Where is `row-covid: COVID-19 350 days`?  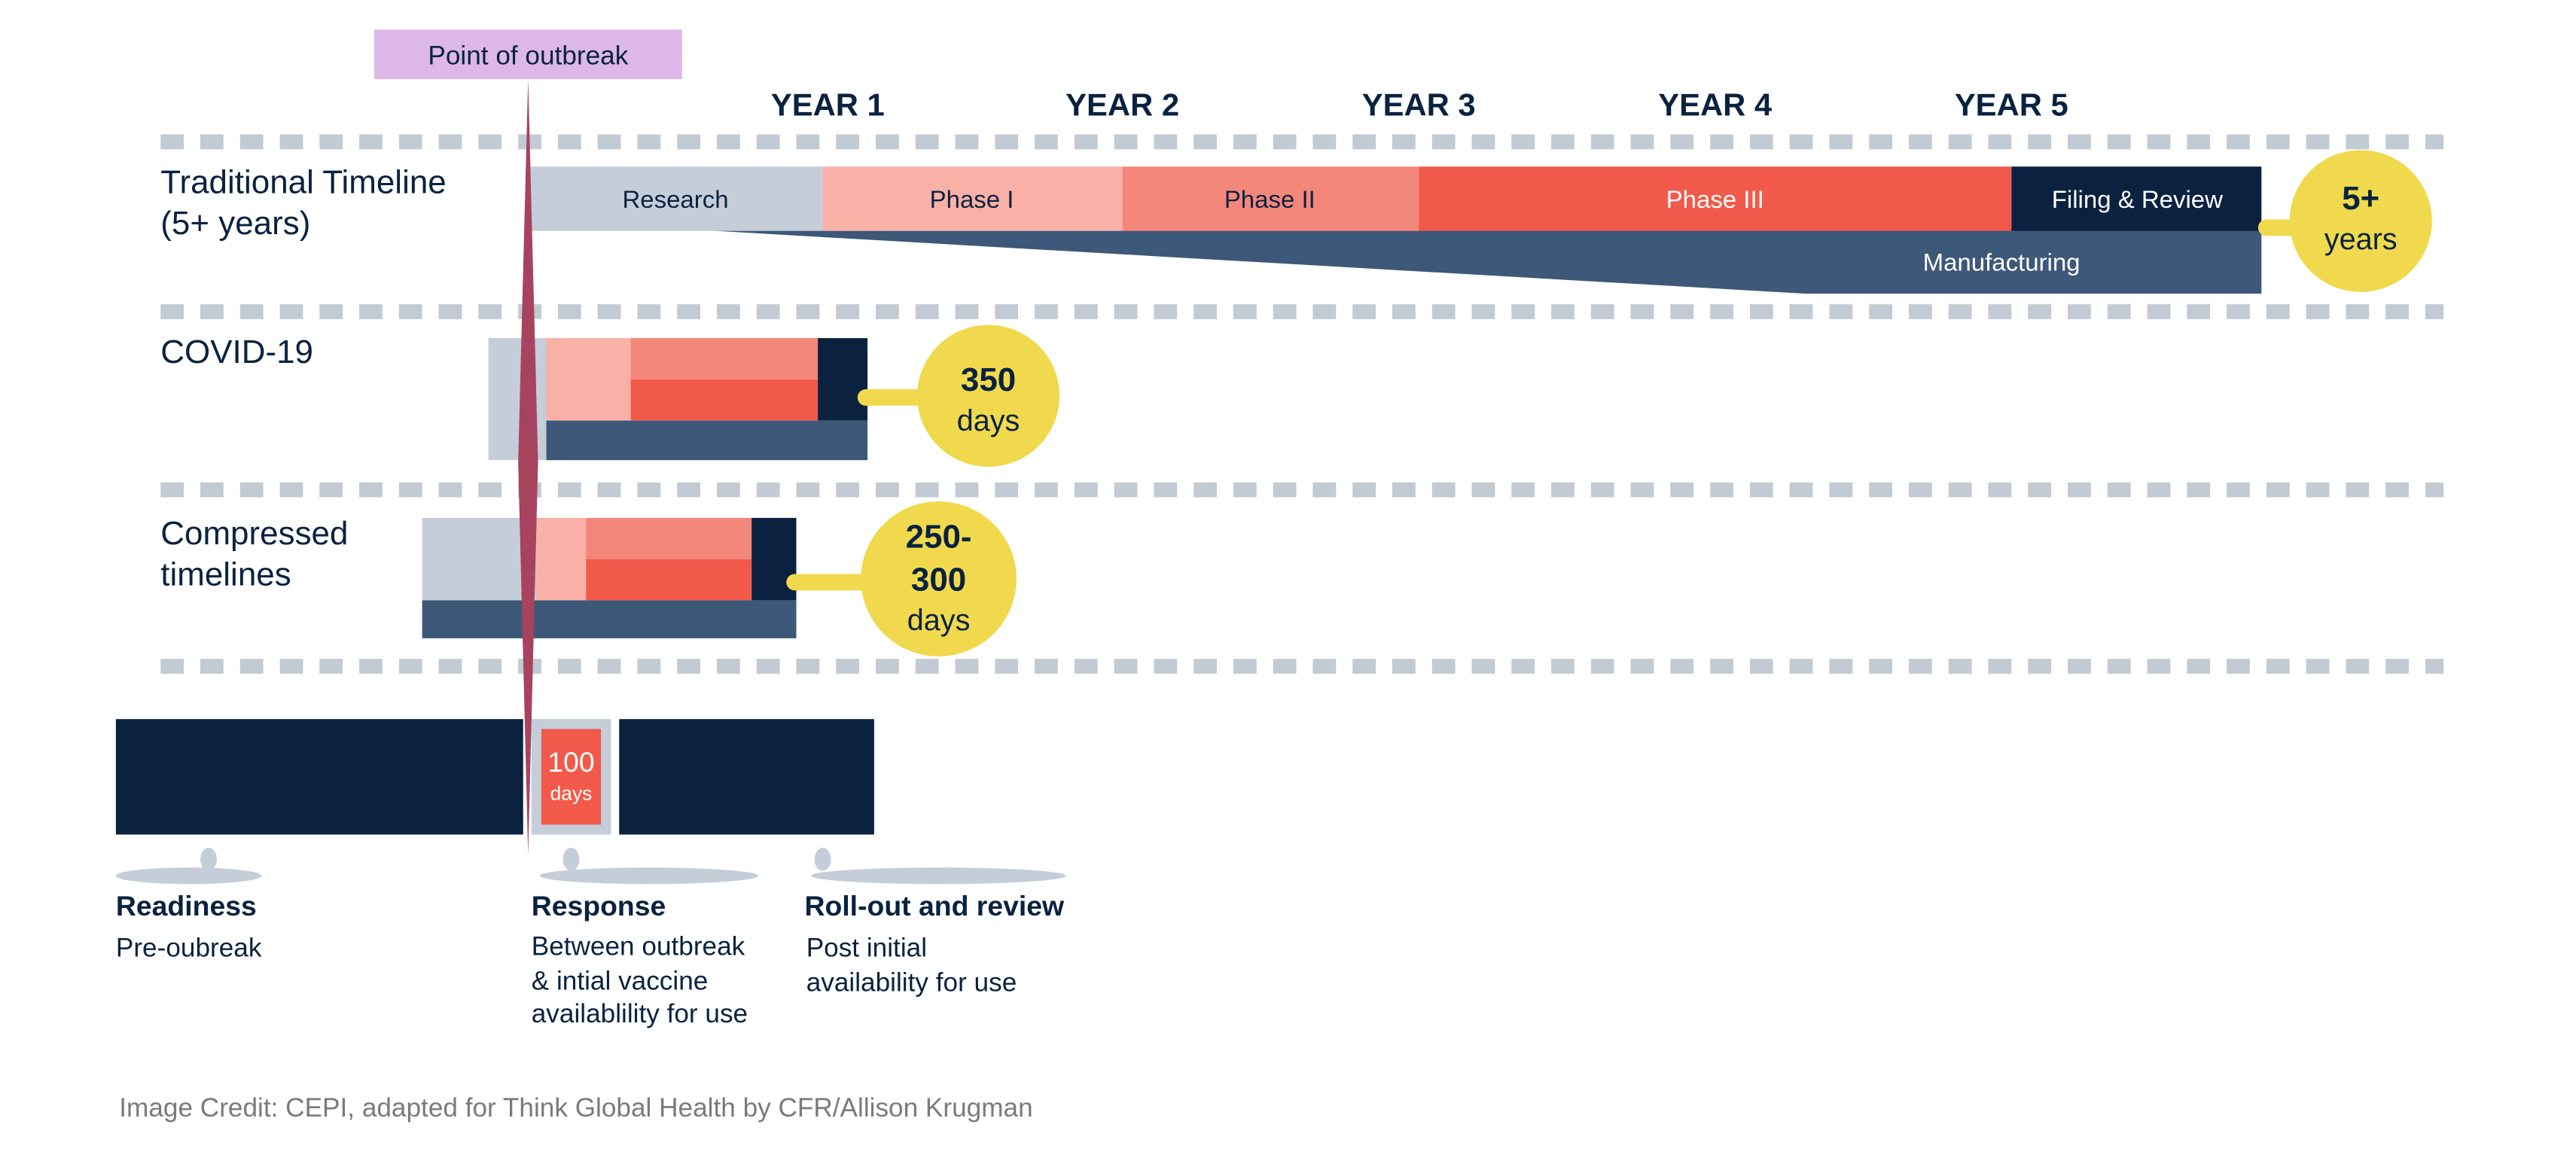
row-covid: COVID-19 350 days is located at coordinates (610, 395).